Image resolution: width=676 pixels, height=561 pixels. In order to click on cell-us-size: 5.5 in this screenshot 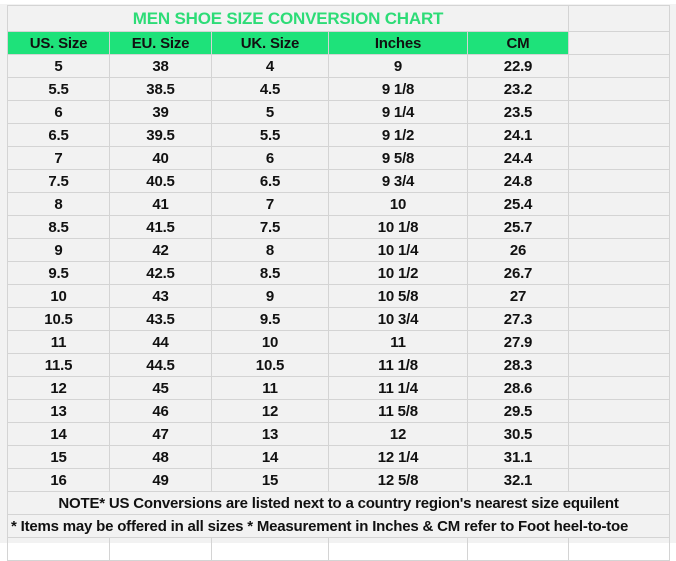, I will do `click(58, 89)`.